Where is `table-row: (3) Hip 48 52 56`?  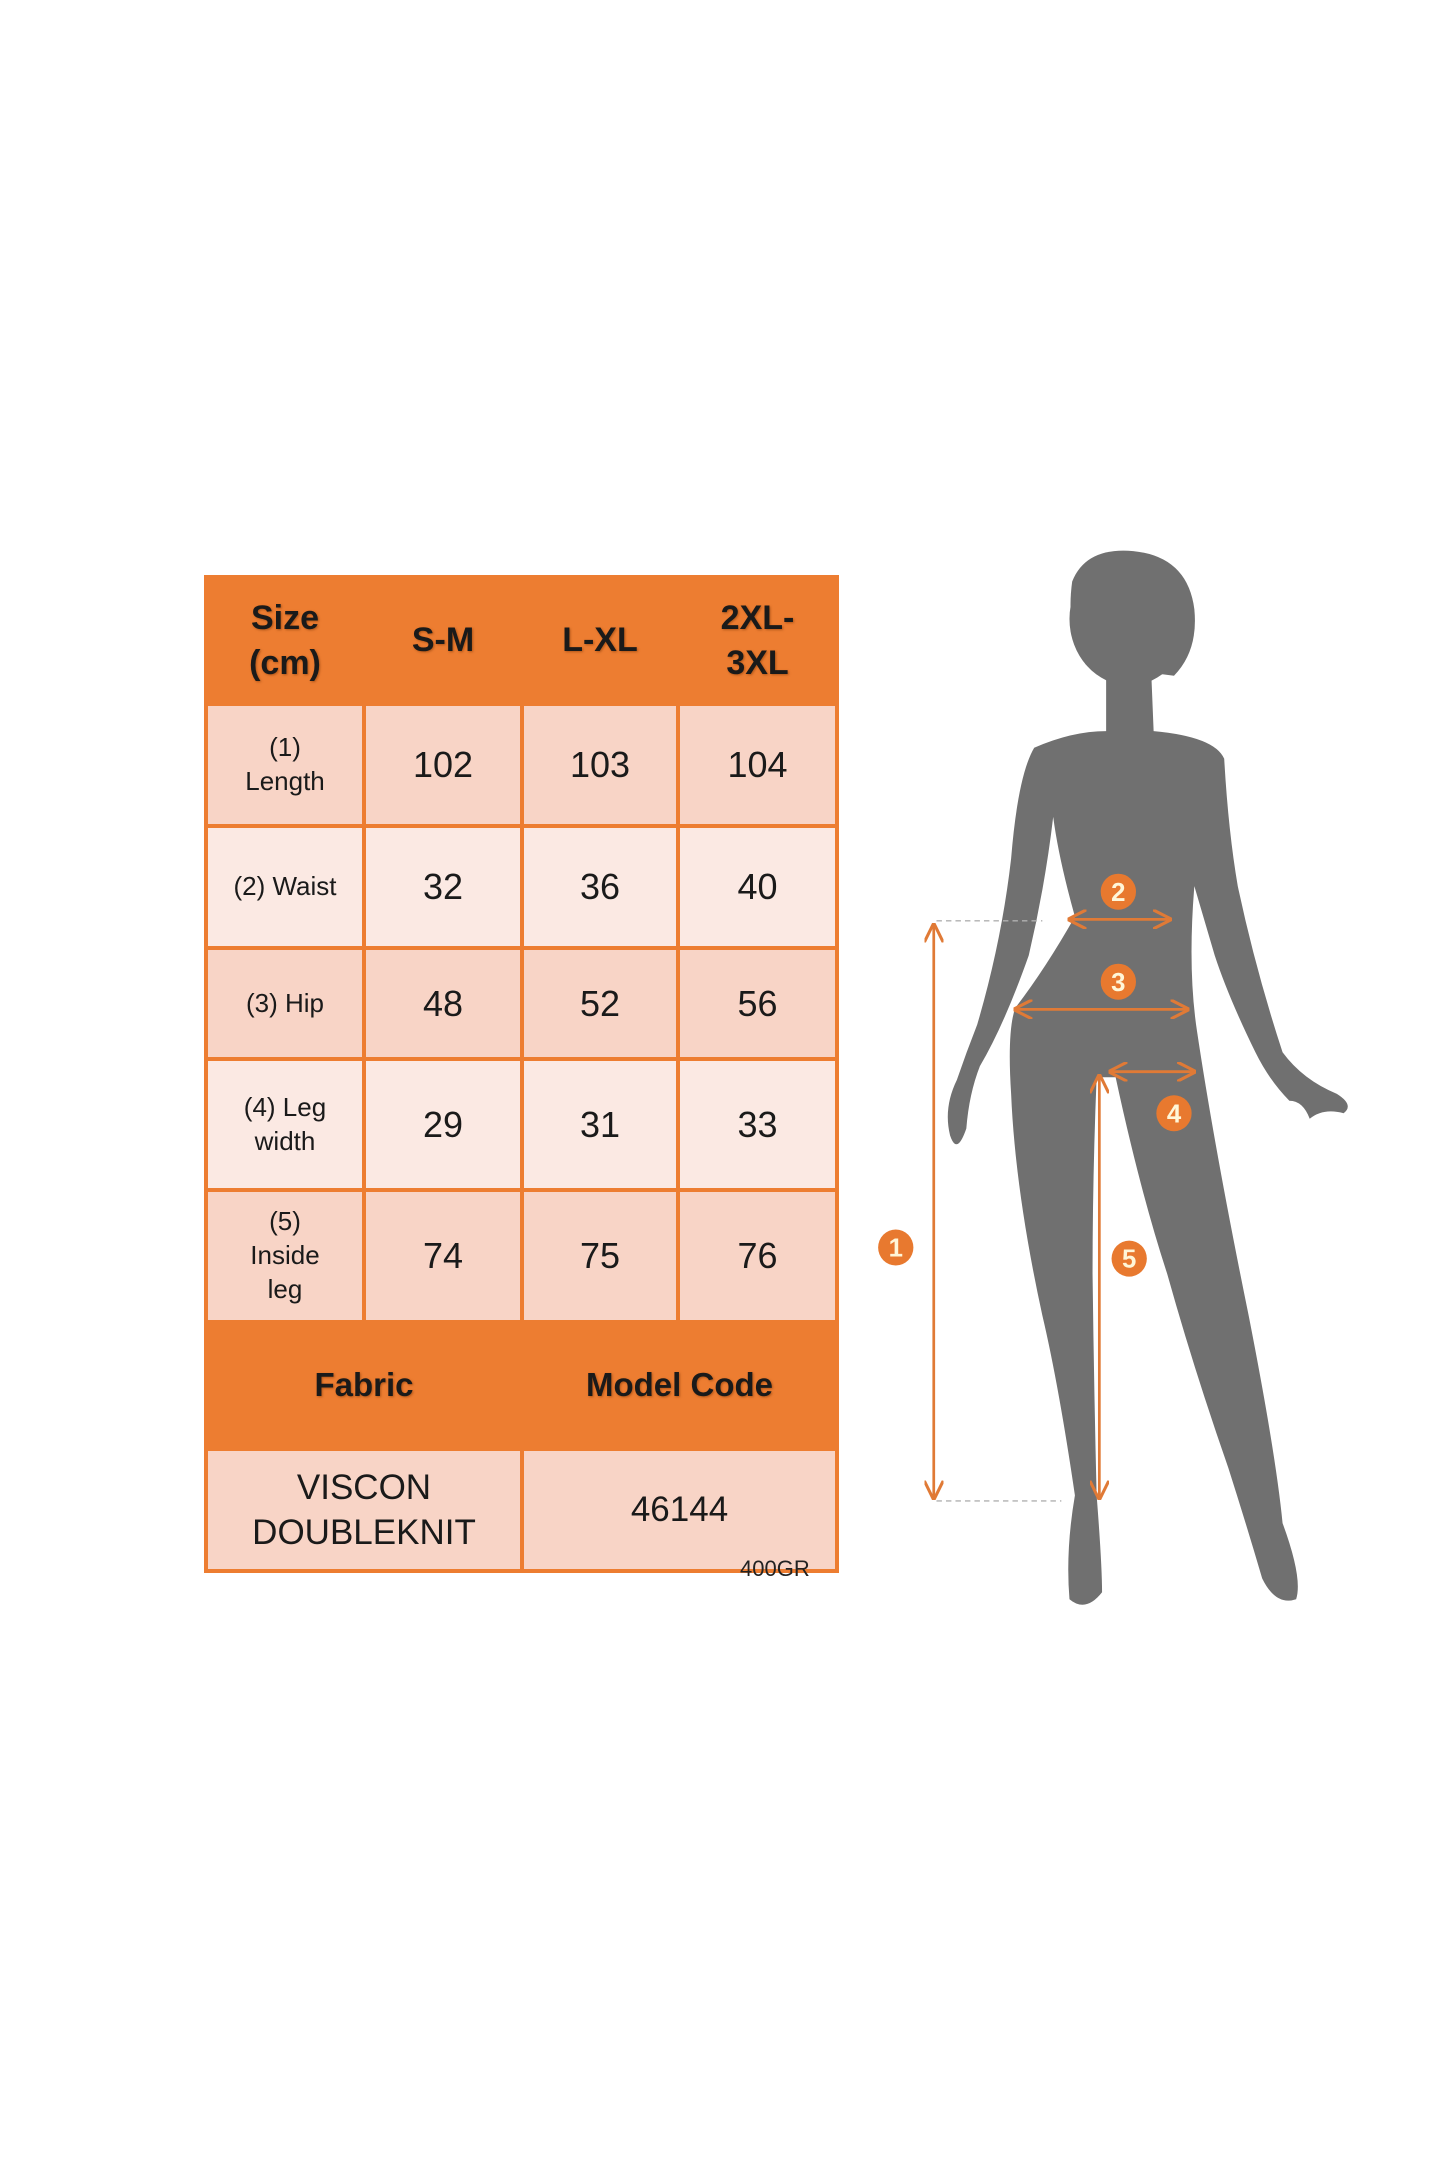
table-row: (3) Hip 48 52 56 is located at coordinates (521, 1003).